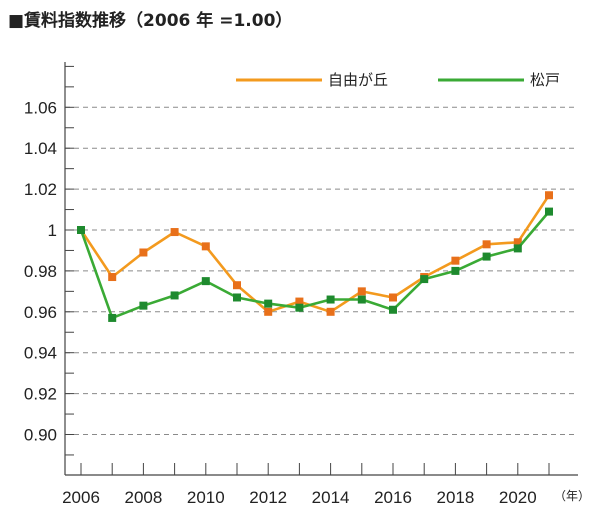 Image resolution: width=595 pixels, height=516 pixels. Describe the element at coordinates (40, 312) in the screenshot. I see `y-tick-label: 0.96` at that location.